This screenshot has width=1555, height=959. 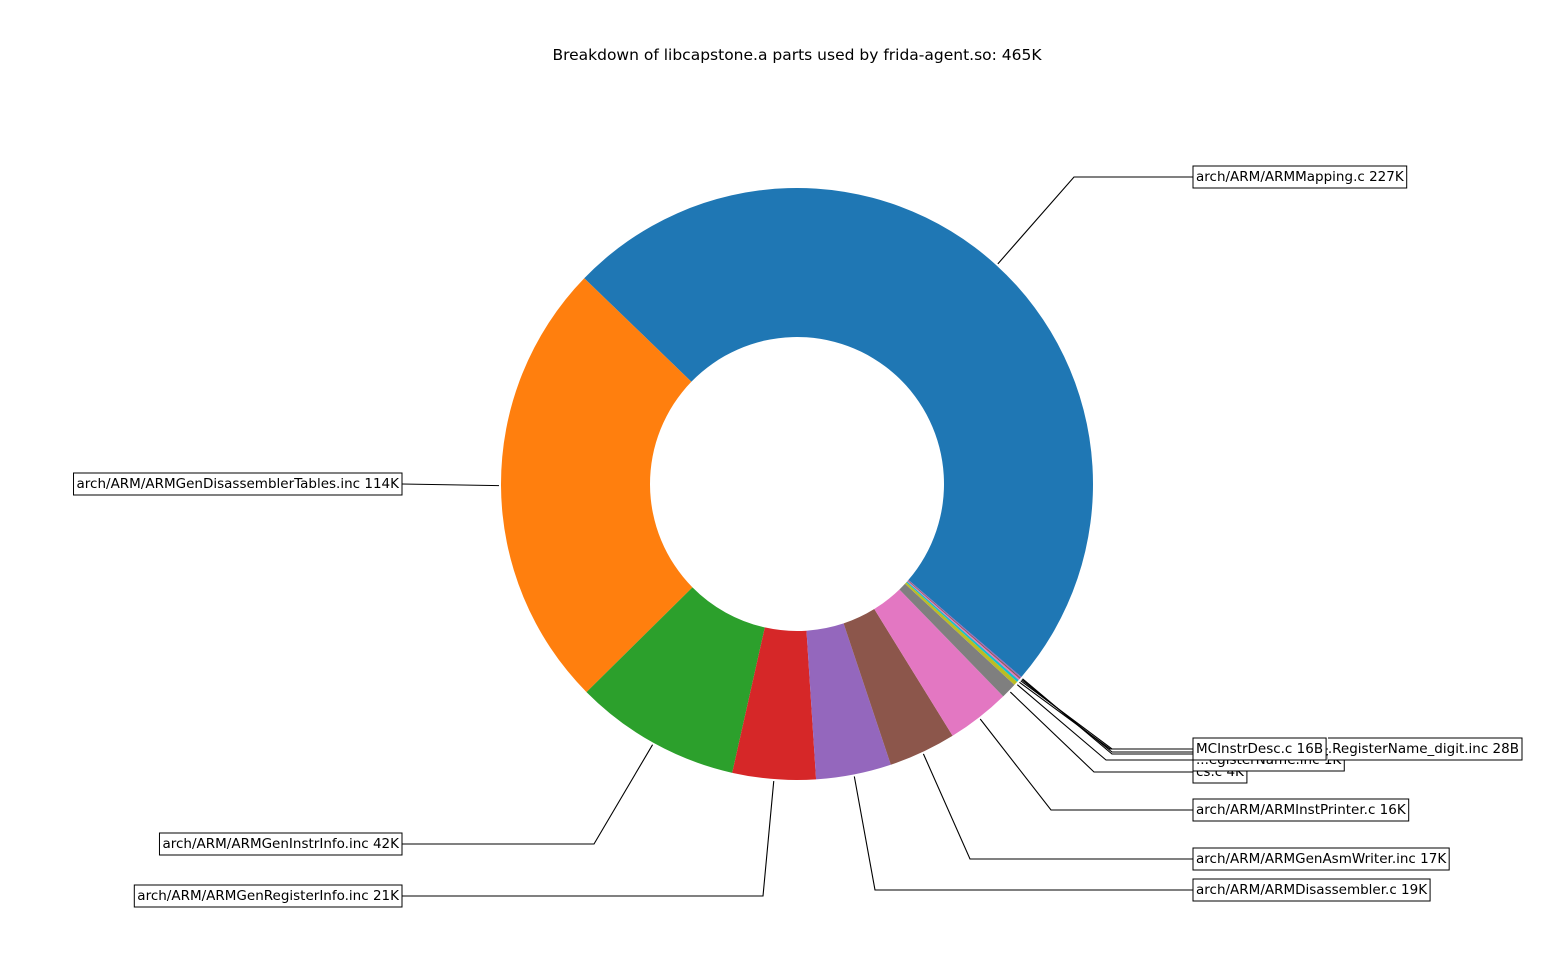 I want to click on slice-label-text: arch/ARM/ARMGenAsmWriter.inc 17K, so click(x=1321, y=859).